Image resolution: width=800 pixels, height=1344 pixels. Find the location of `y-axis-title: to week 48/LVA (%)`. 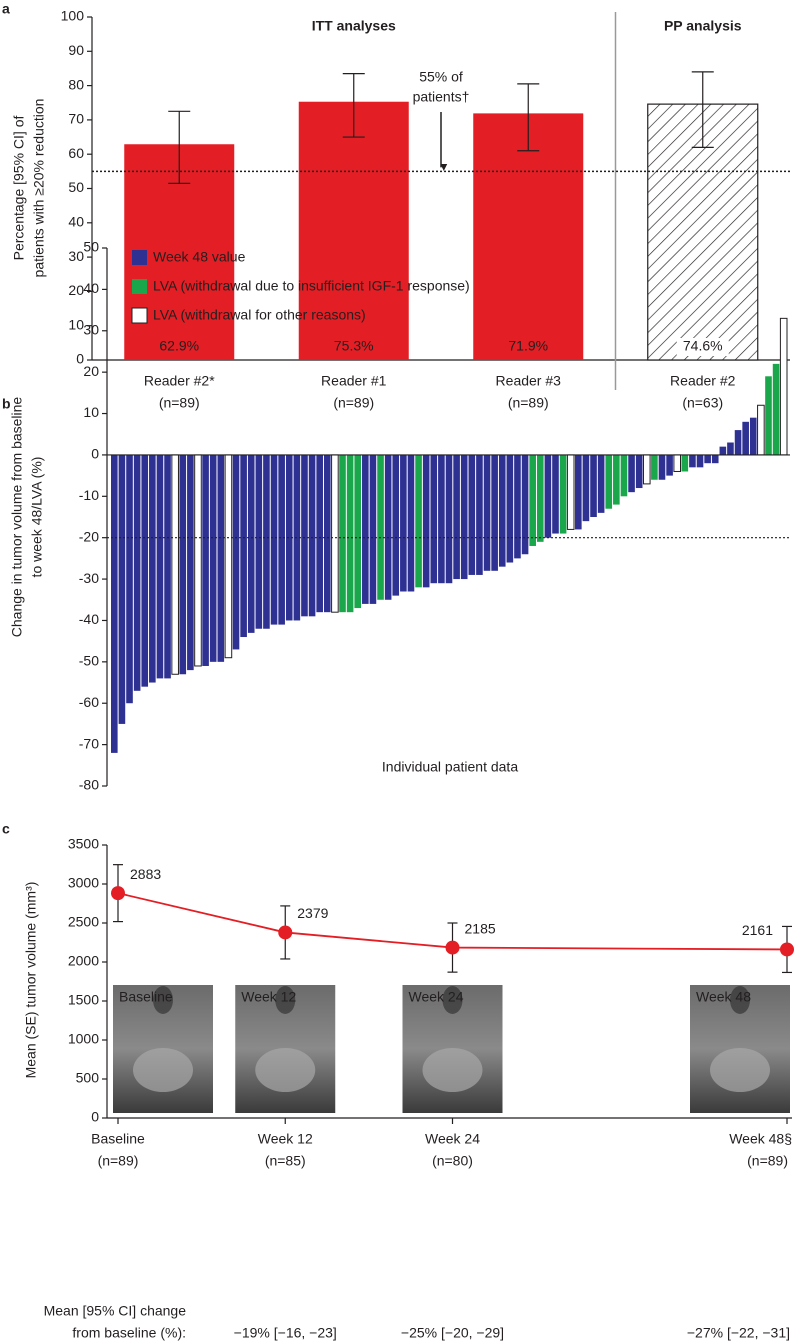

y-axis-title: to week 48/LVA (%) is located at coordinates (37, 517).